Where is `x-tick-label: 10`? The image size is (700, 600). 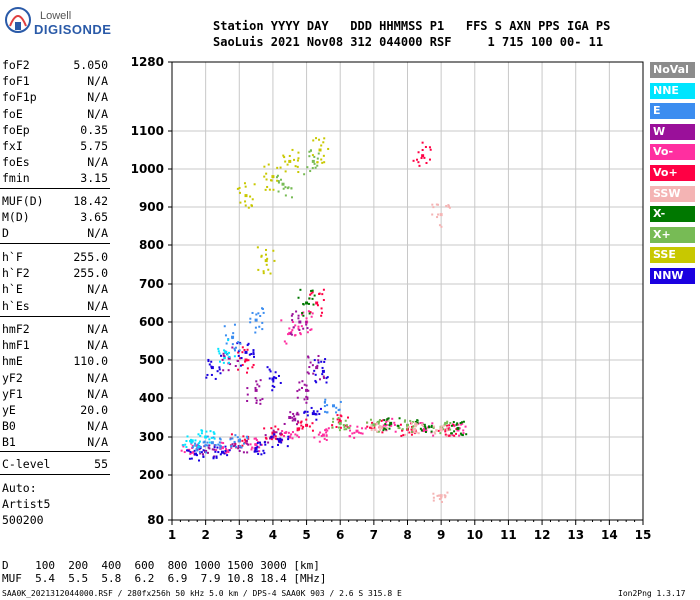 x-tick-label: 10 is located at coordinates (474, 535).